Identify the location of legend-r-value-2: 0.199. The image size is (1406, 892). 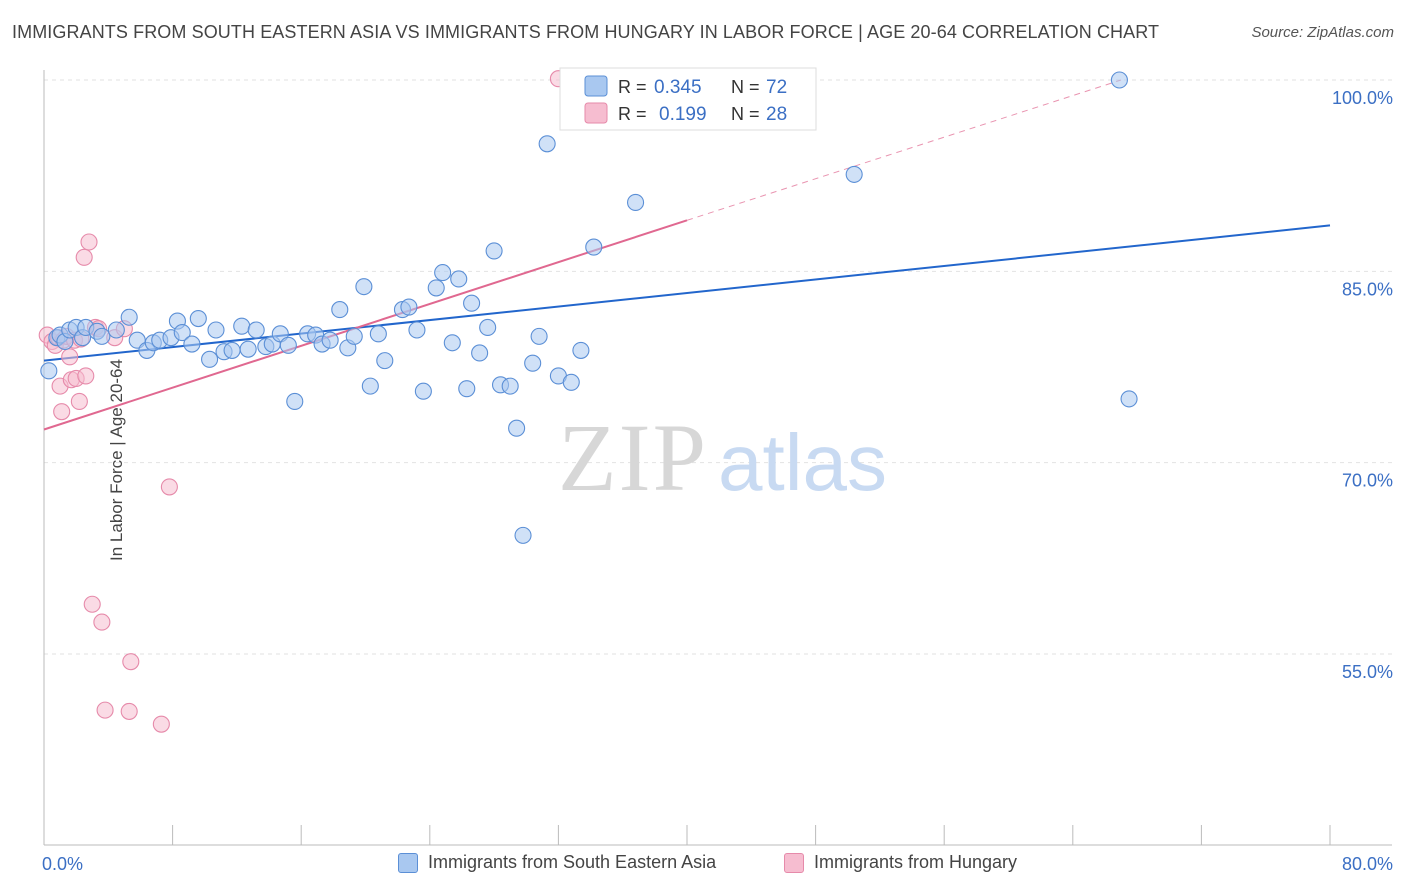
(683, 114).